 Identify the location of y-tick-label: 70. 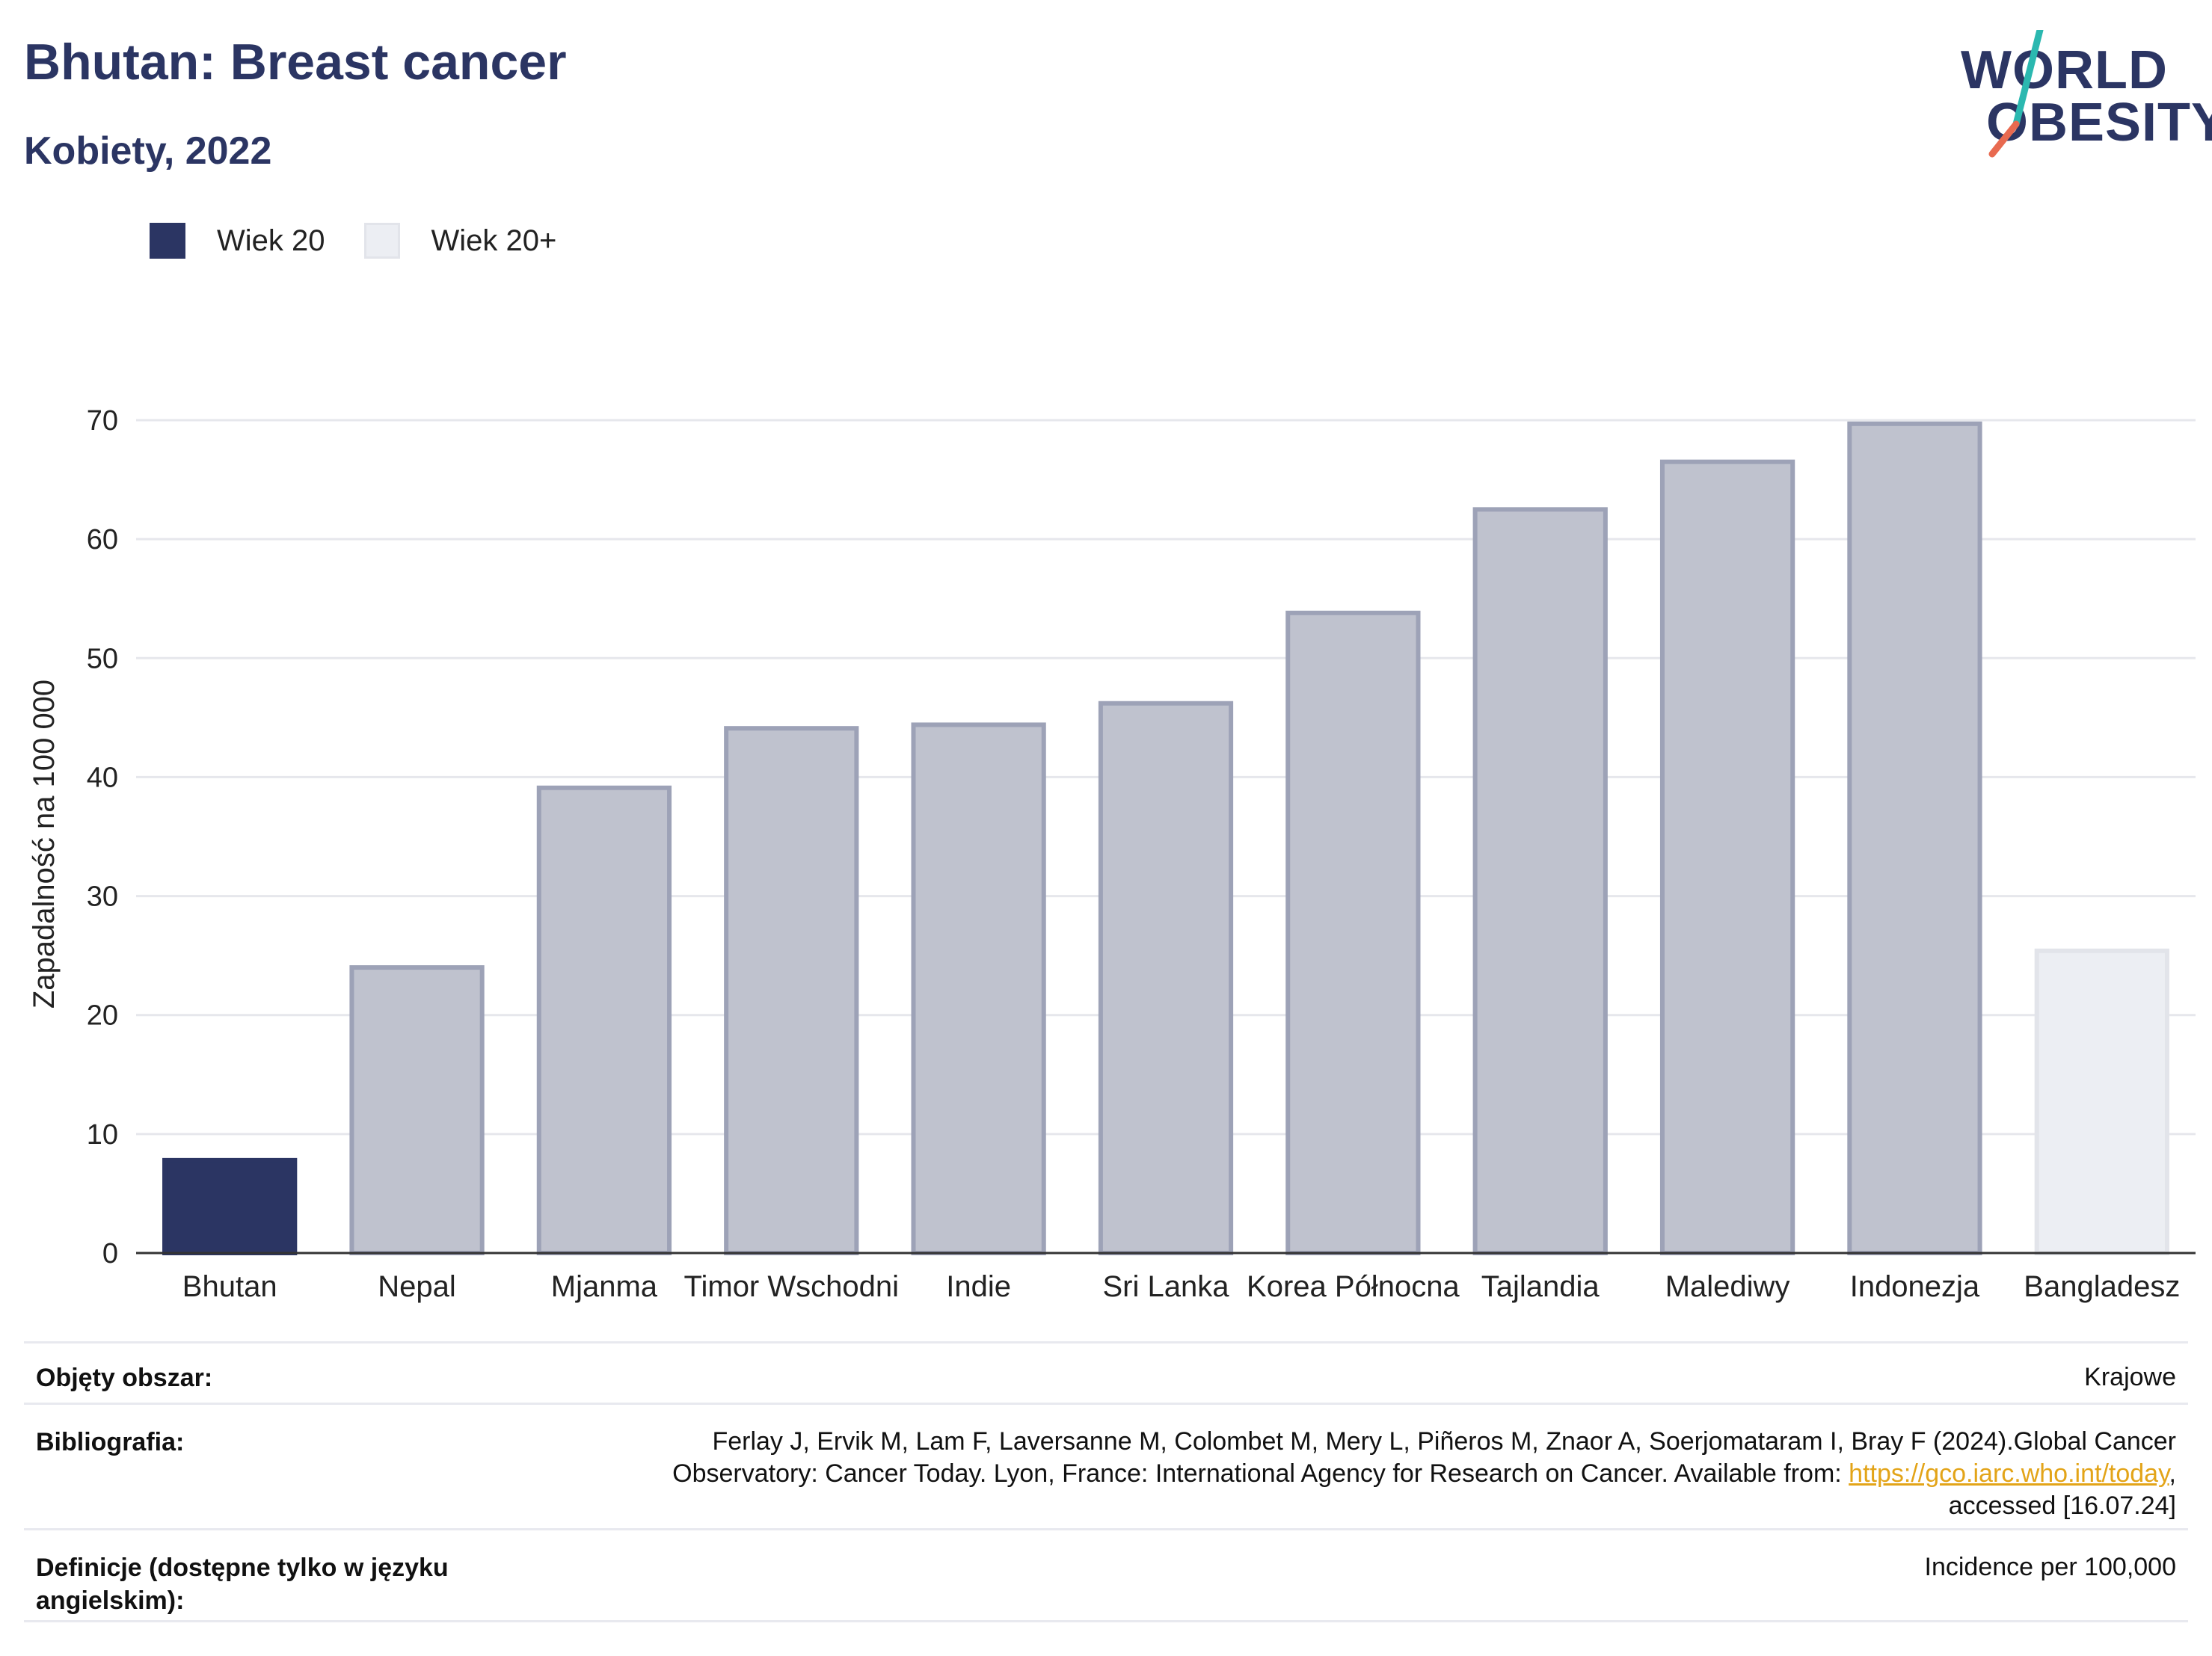
(103, 421).